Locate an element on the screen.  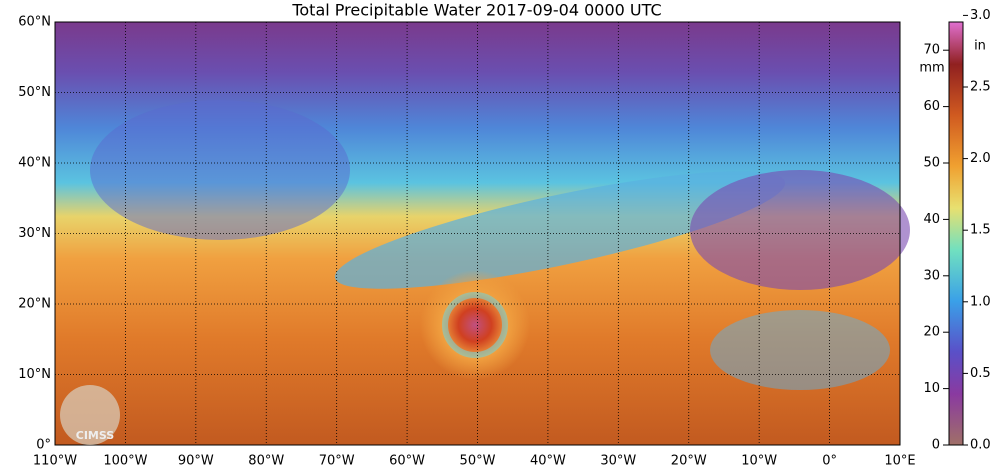
lat-label: 50°N is located at coordinates (34, 92).